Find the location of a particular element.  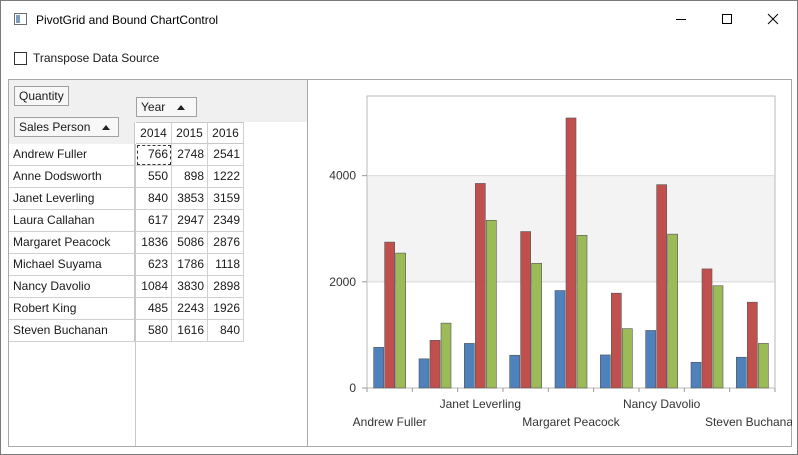

data-cell: 1616 is located at coordinates (190, 331).